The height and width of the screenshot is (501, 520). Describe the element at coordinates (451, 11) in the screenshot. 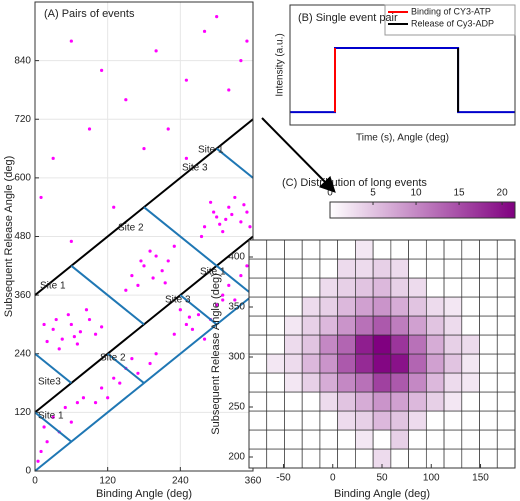

I see `legend-label: Binding of CY3-ATP` at that location.